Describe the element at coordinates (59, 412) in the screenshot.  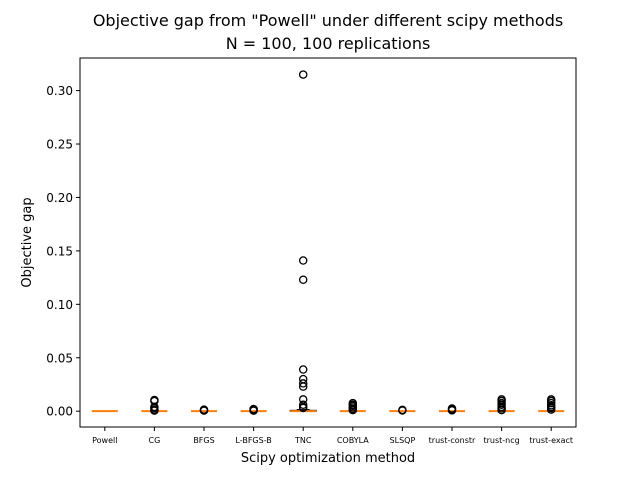
I see `y-tick-label: 0.00` at that location.